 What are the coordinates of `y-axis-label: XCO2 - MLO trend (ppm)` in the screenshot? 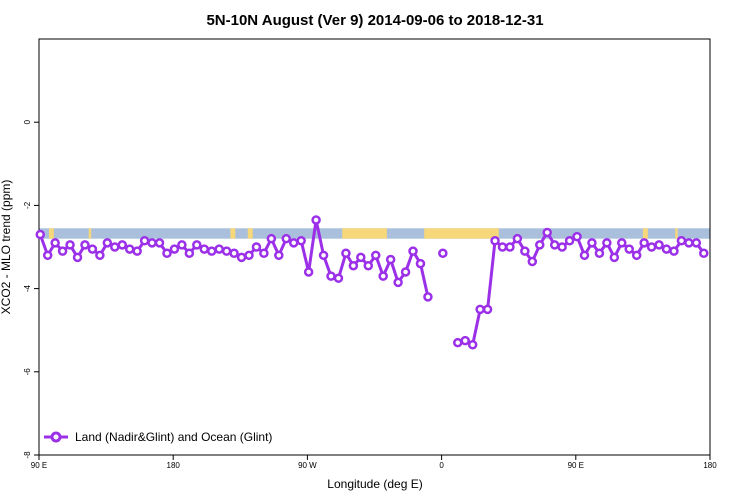 It's located at (6, 247).